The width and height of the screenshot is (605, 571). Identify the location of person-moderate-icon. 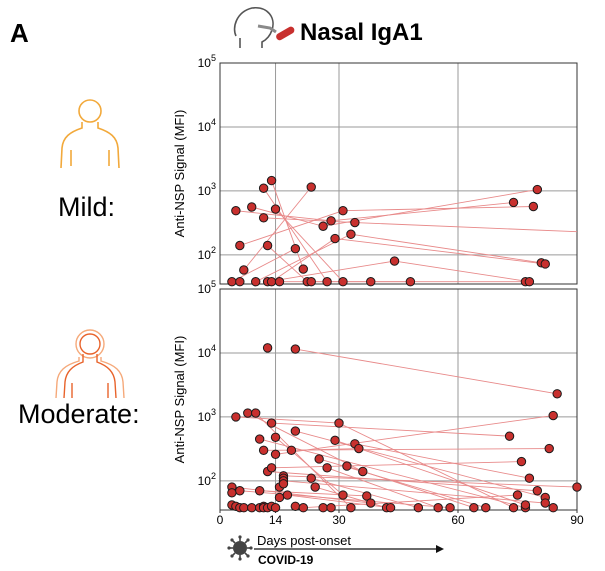
(90, 364).